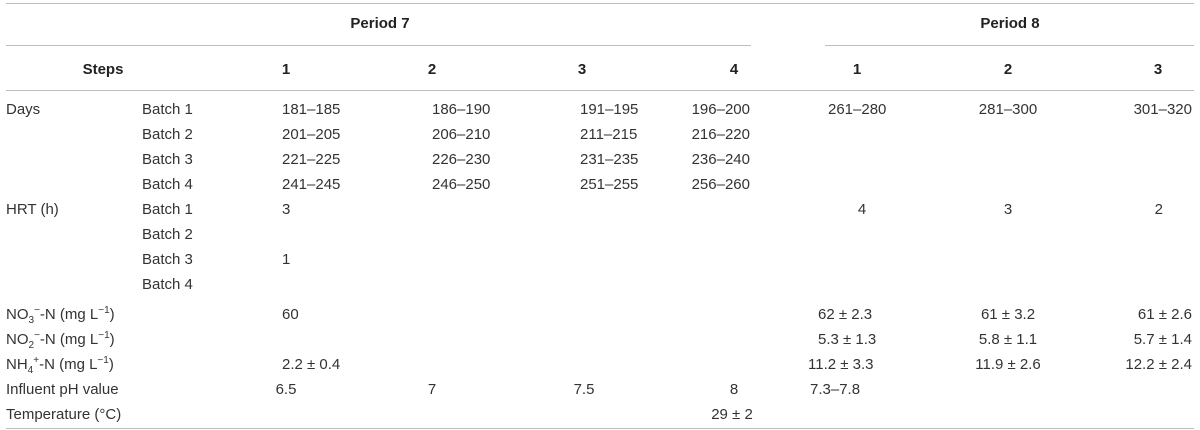 This screenshot has width=1200, height=430. I want to click on nh4-label-close: ), so click(111, 364).